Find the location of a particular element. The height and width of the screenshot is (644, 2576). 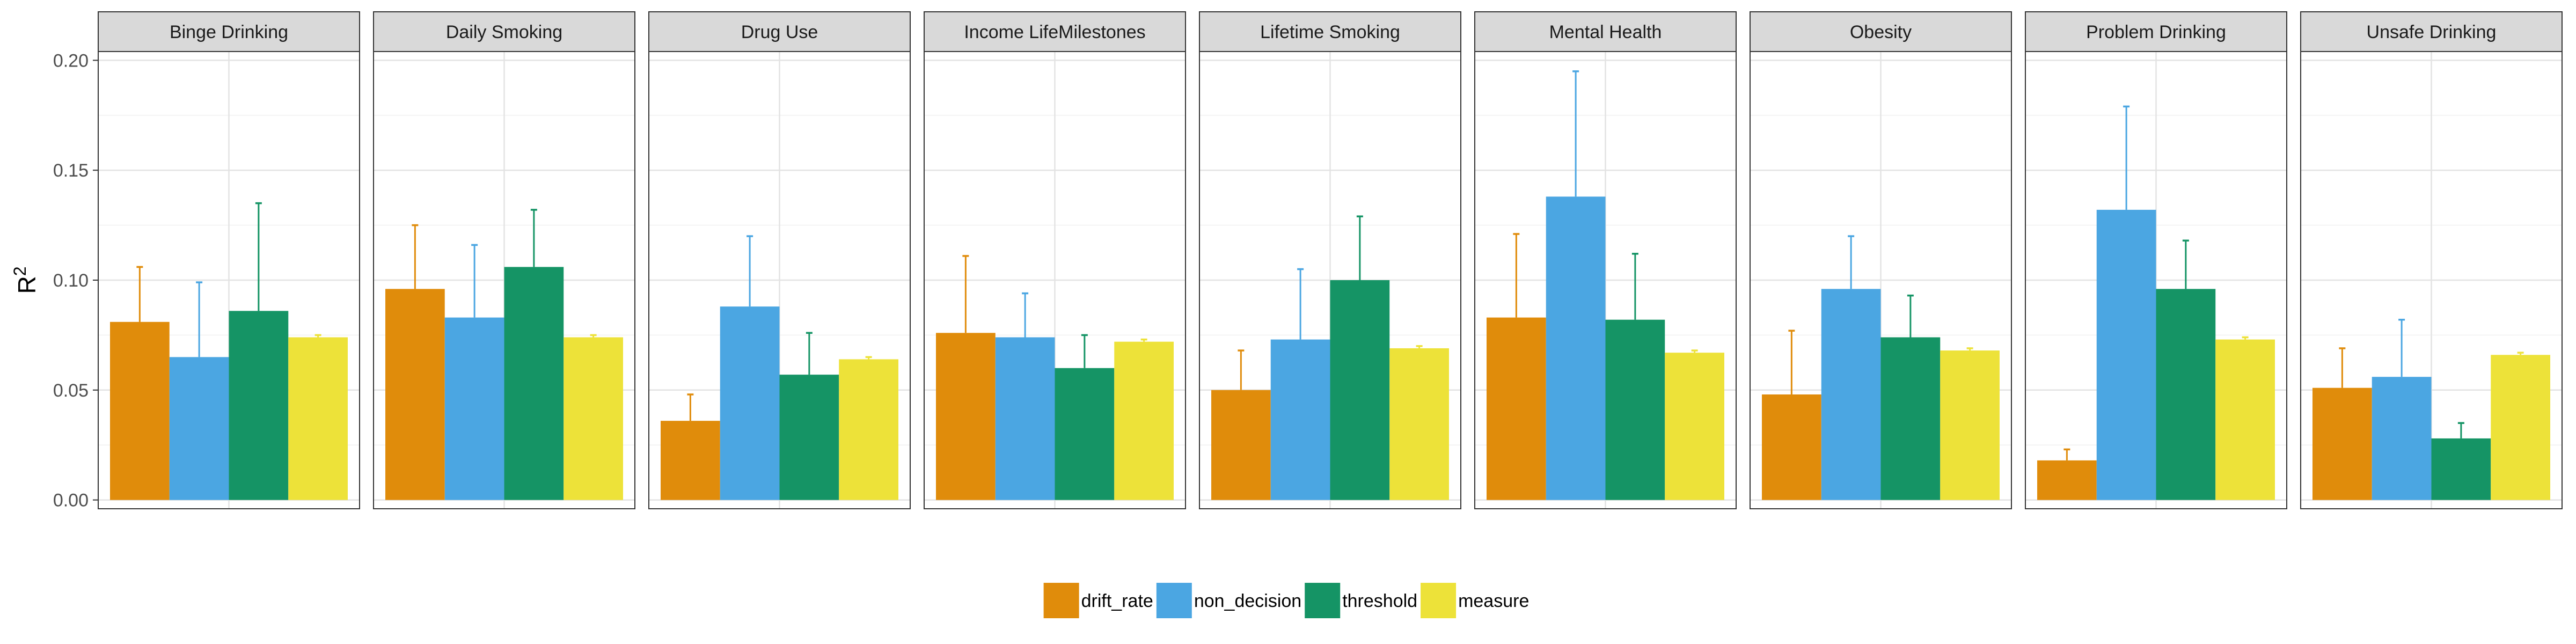

legend-key-threshold is located at coordinates (1323, 600).